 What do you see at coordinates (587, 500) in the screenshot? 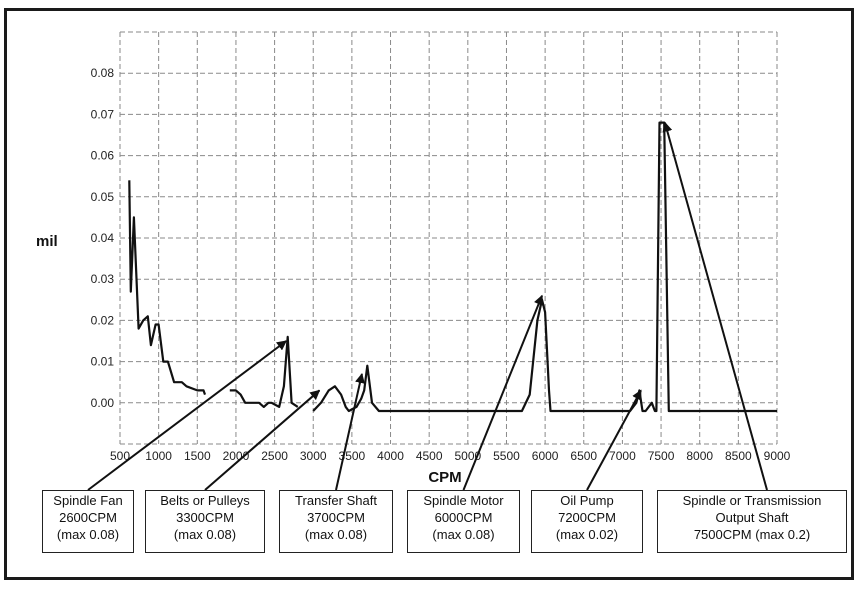
I see `annotation-line: Oil Pump` at bounding box center [587, 500].